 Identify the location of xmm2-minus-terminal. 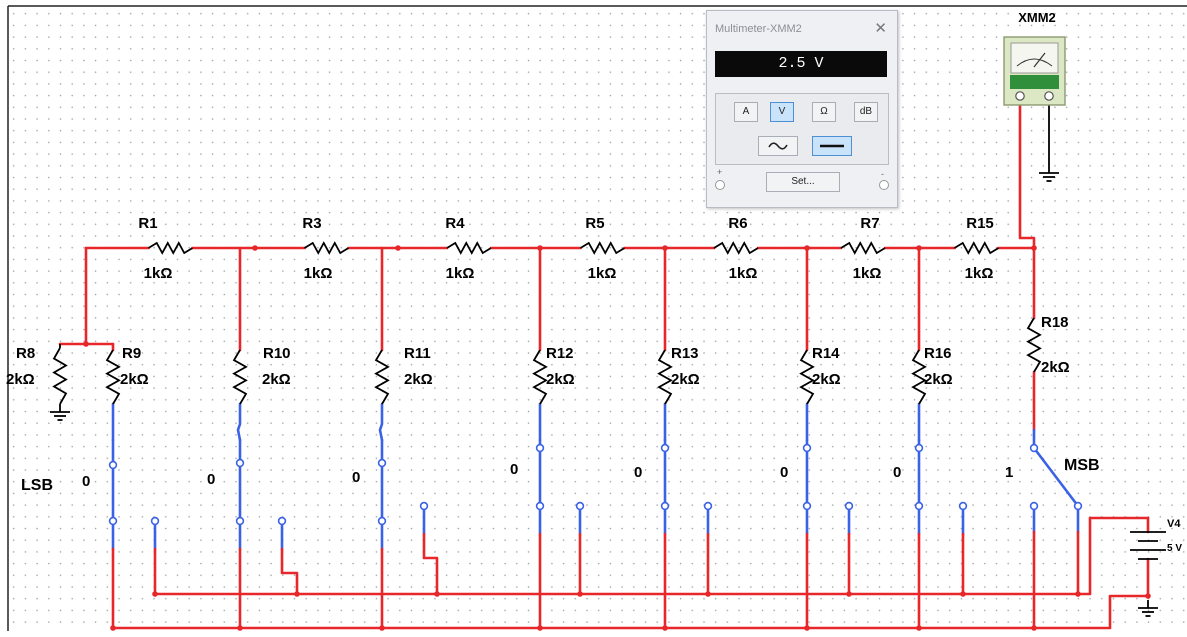
(1049, 96).